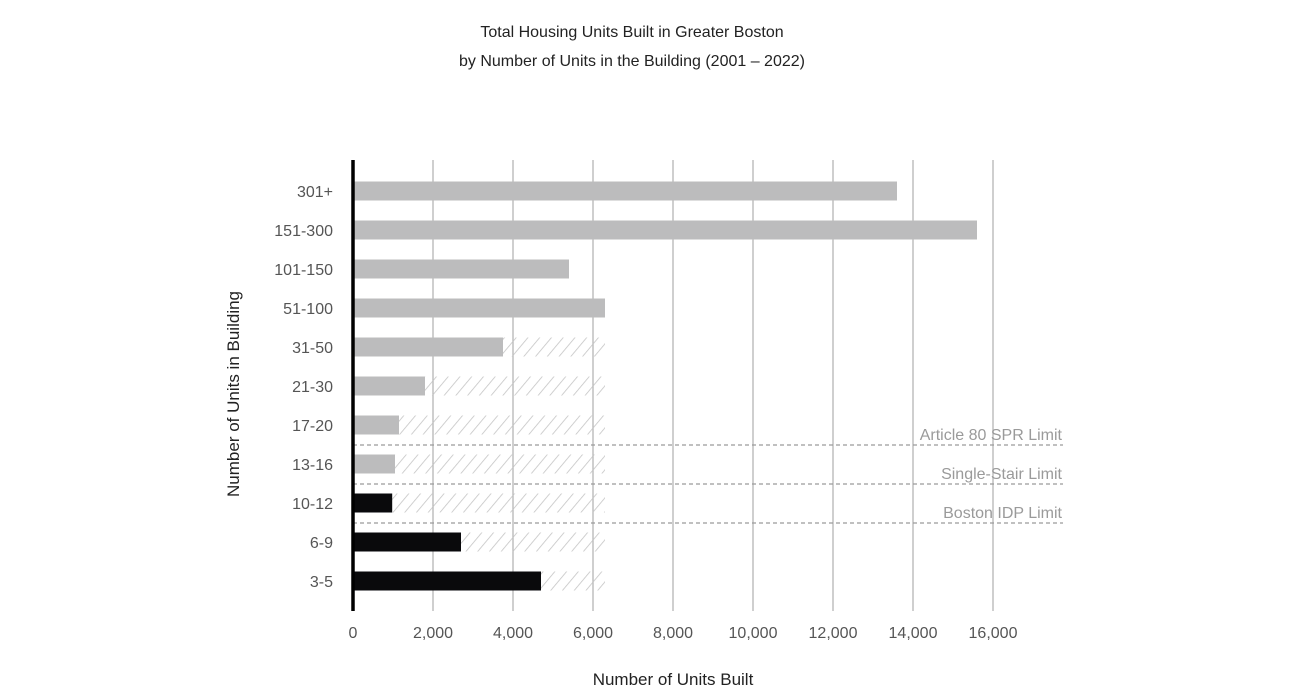 The width and height of the screenshot is (1290, 699). What do you see at coordinates (308, 309) in the screenshot?
I see `y-tick-label: 51-100` at bounding box center [308, 309].